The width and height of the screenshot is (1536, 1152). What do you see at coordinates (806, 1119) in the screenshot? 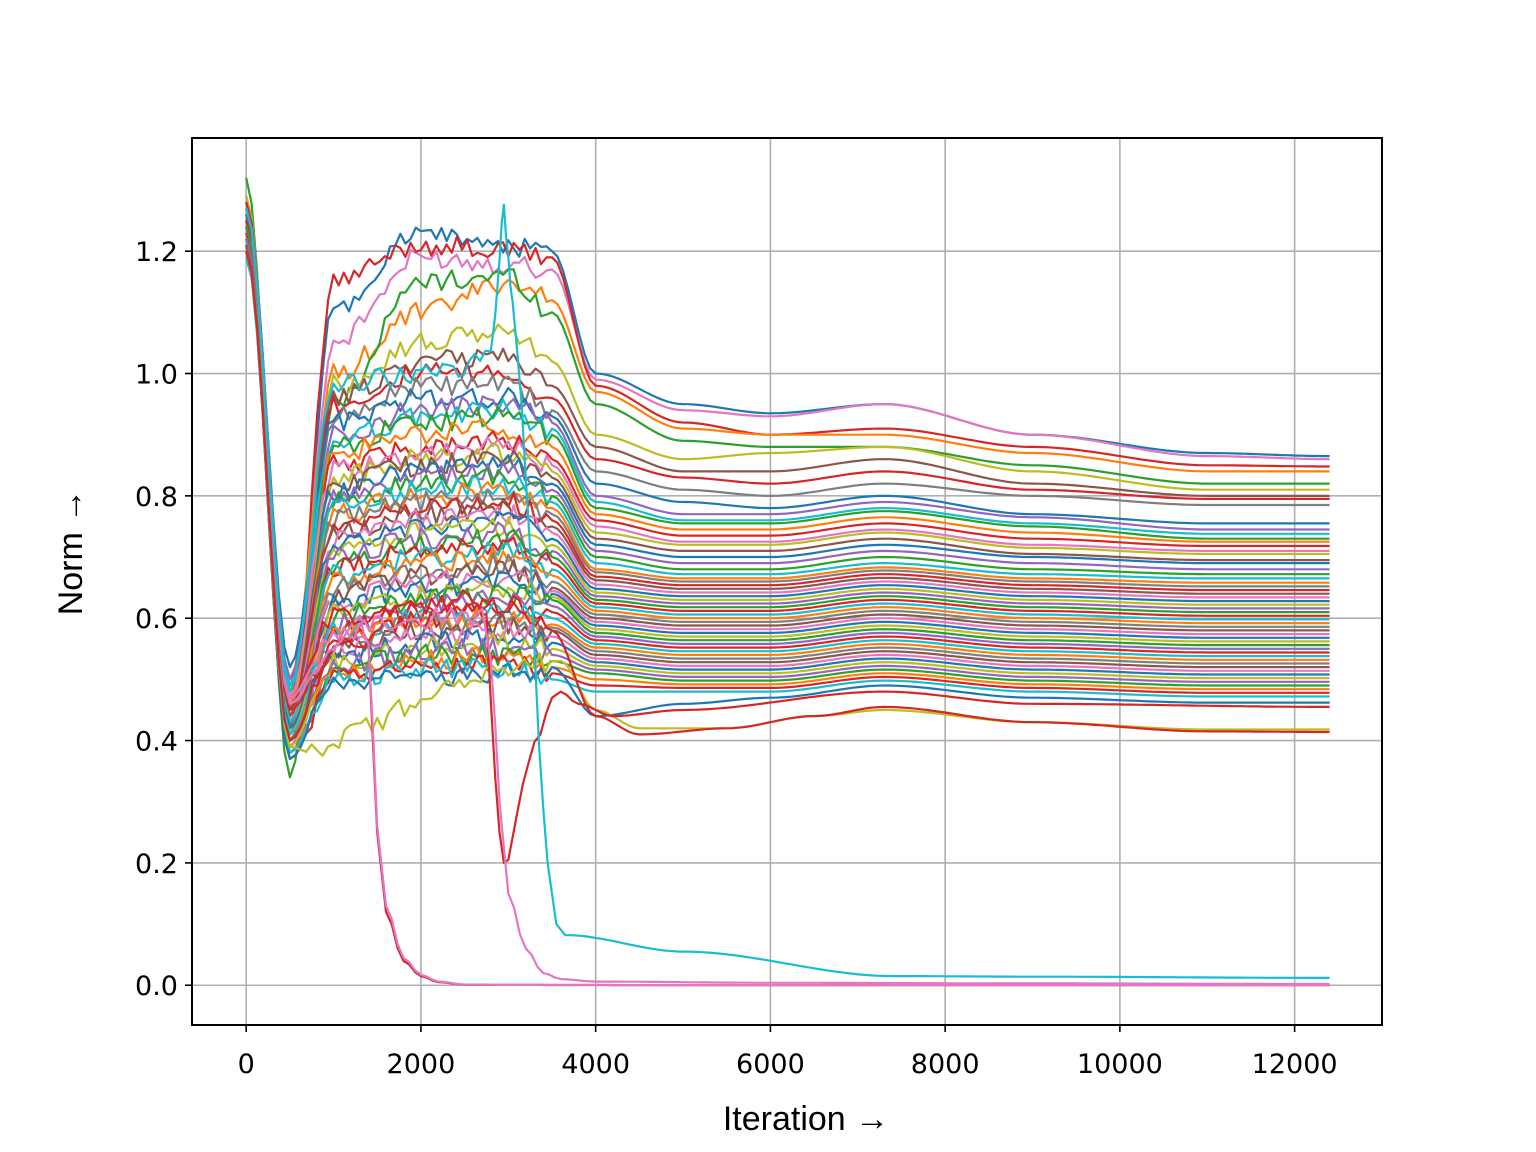
I see `x-axis-label: Iteration →` at bounding box center [806, 1119].